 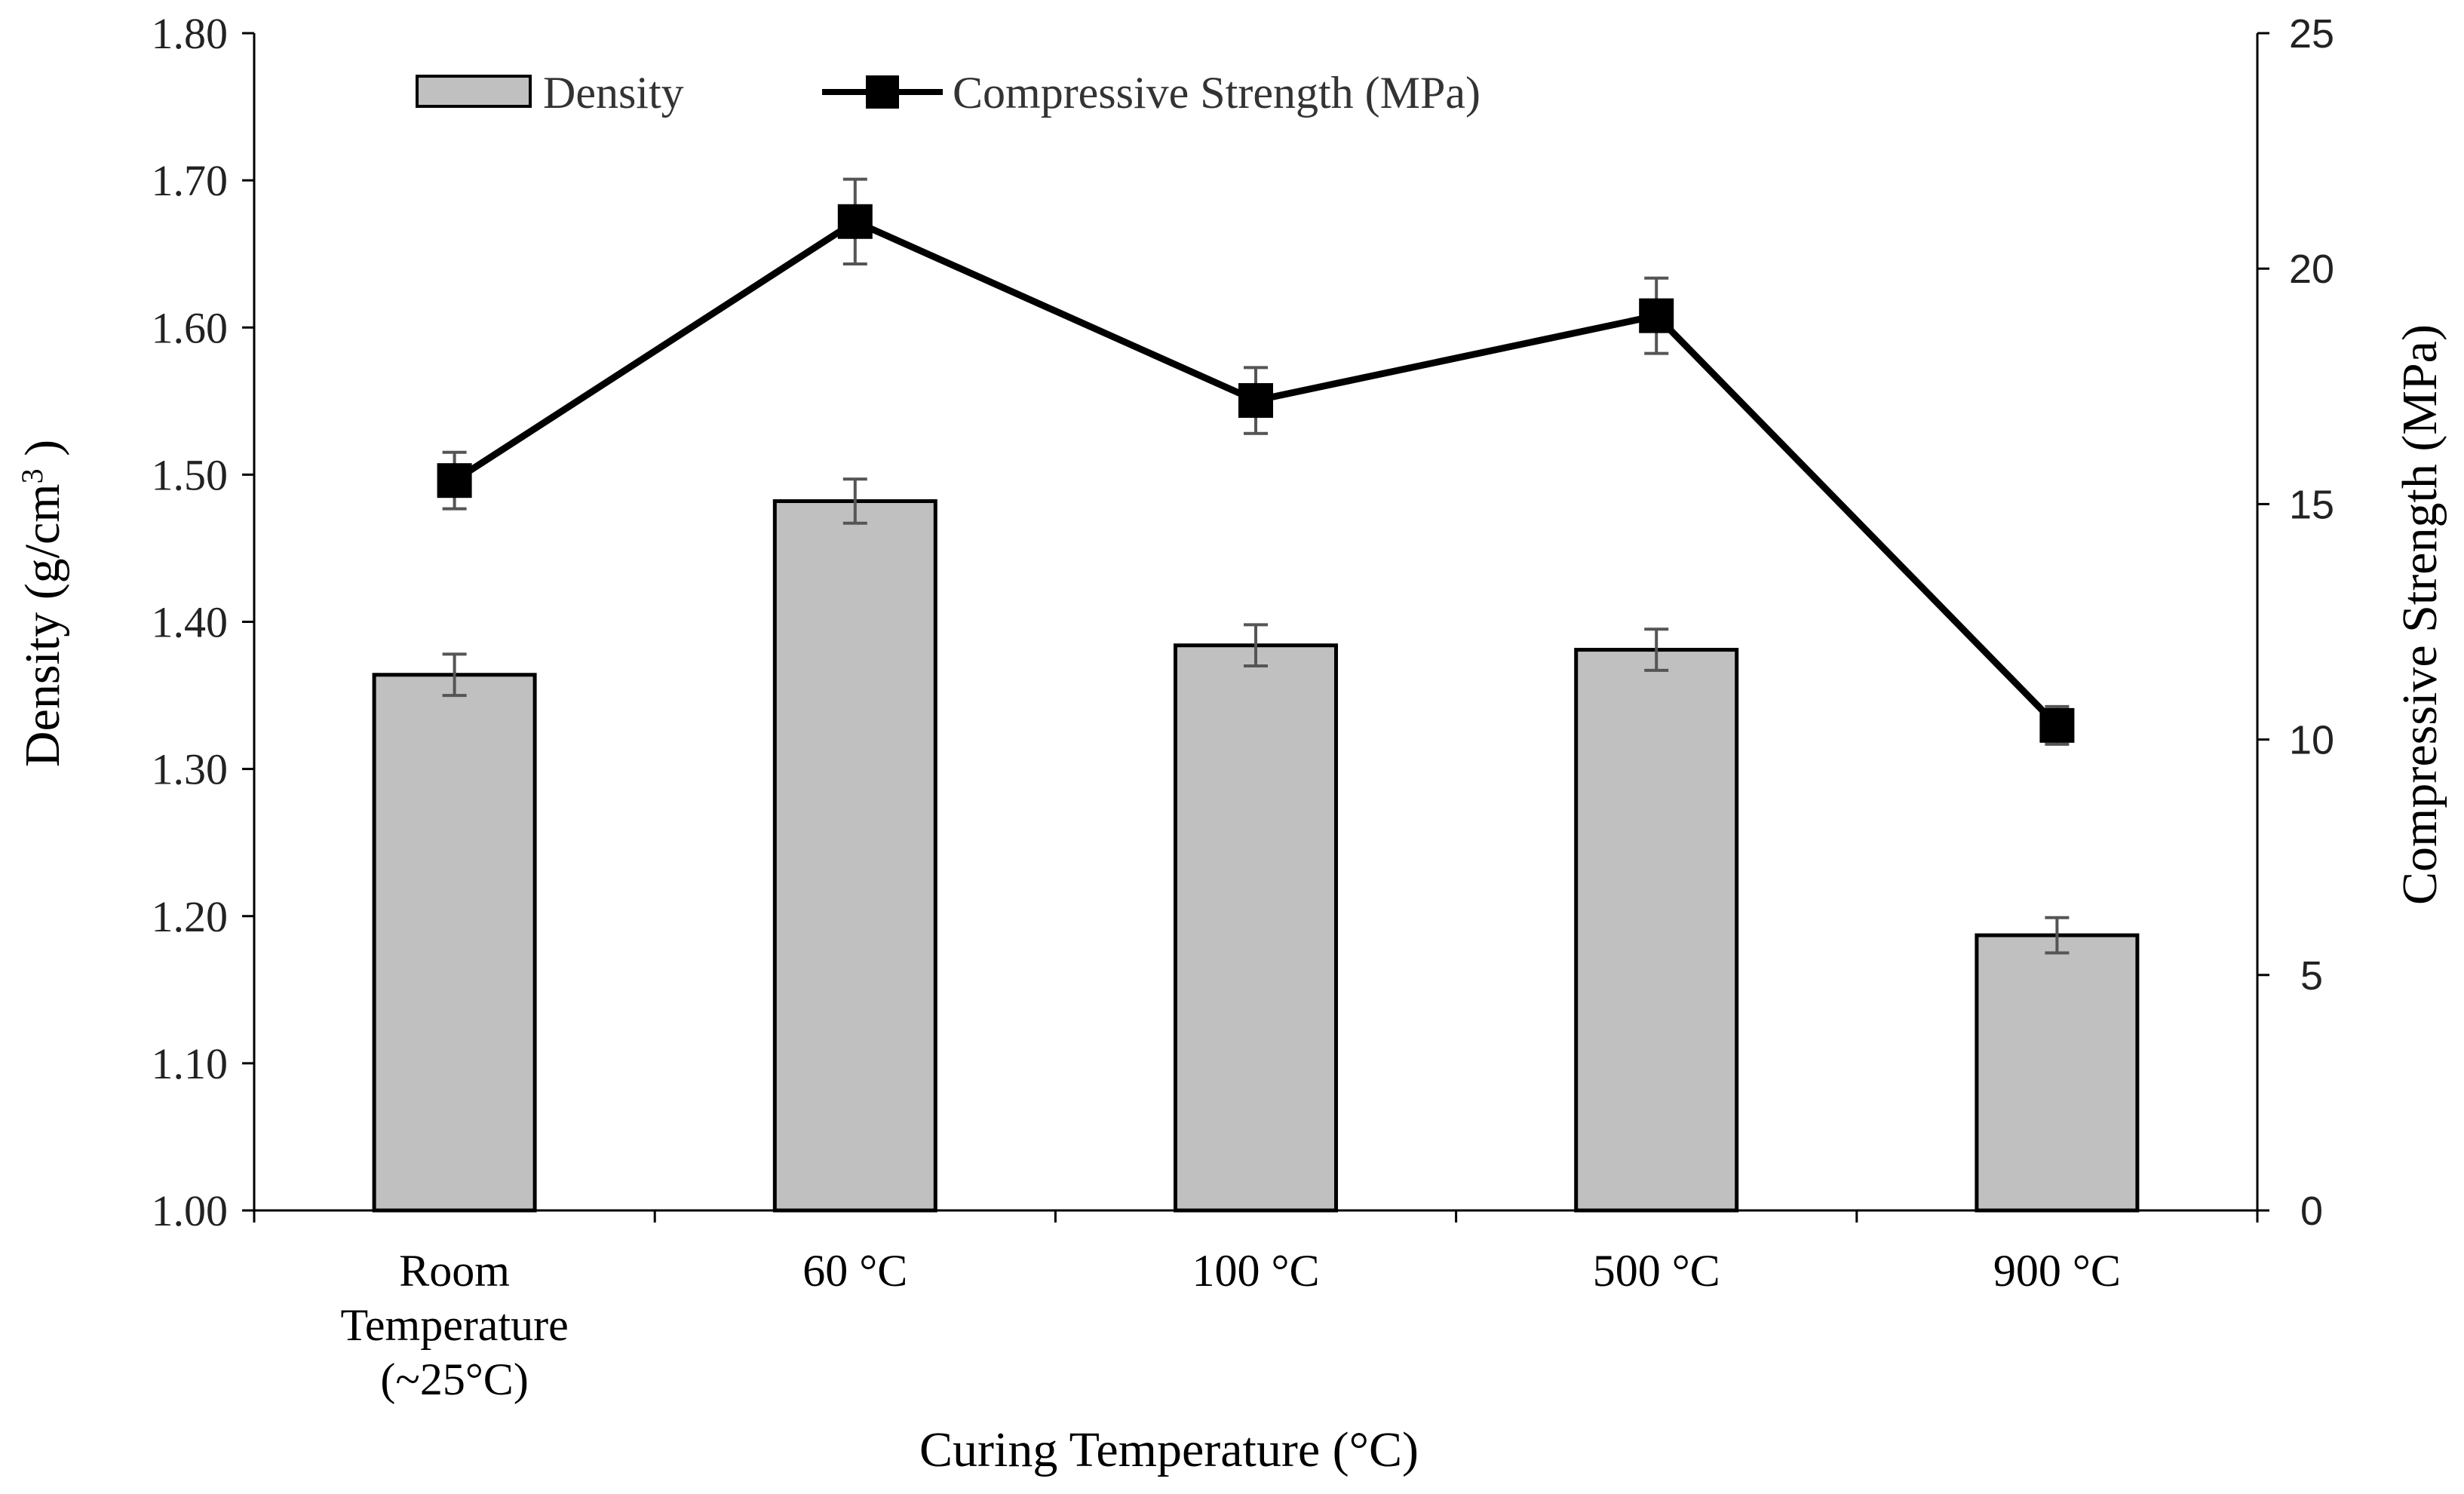 I want to click on right-tick-label: 25, so click(x=2311, y=34).